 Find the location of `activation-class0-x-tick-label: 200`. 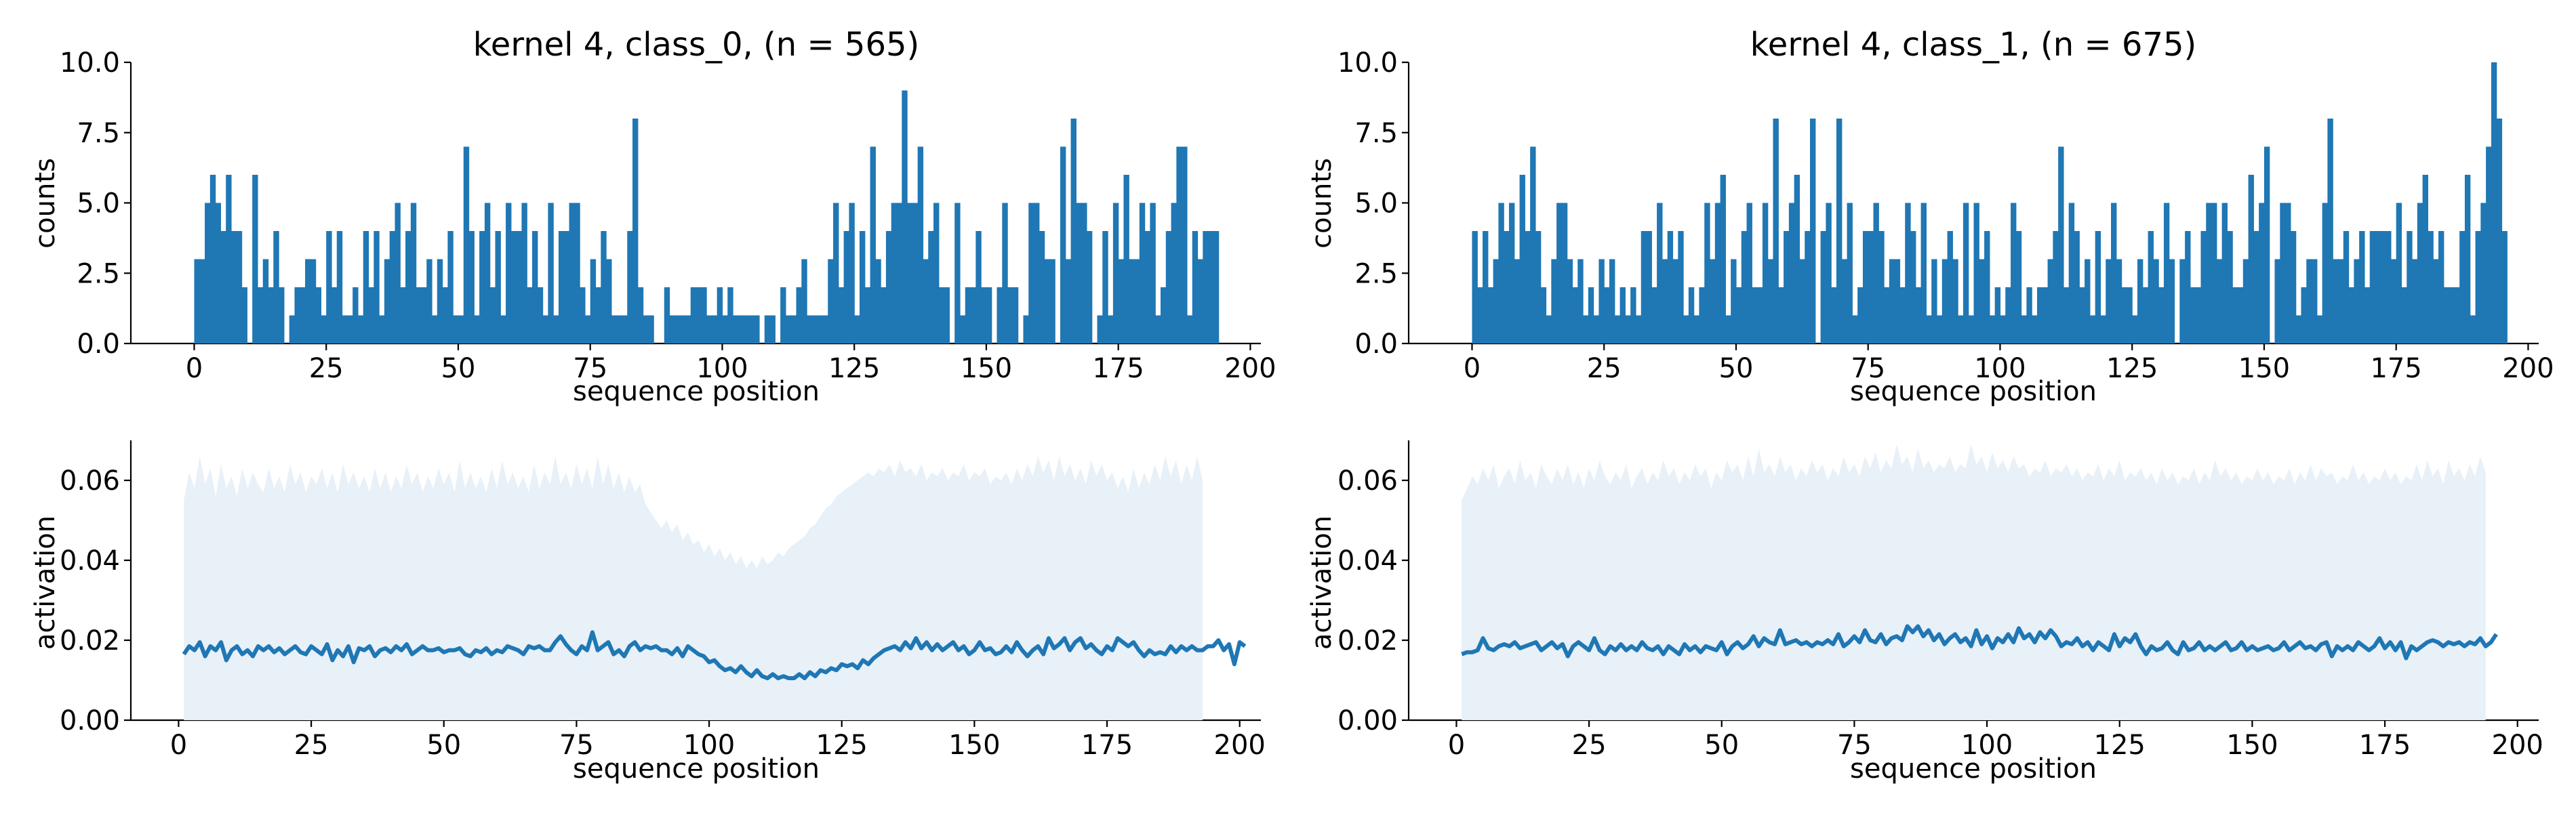

activation-class0-x-tick-label: 200 is located at coordinates (1240, 745).